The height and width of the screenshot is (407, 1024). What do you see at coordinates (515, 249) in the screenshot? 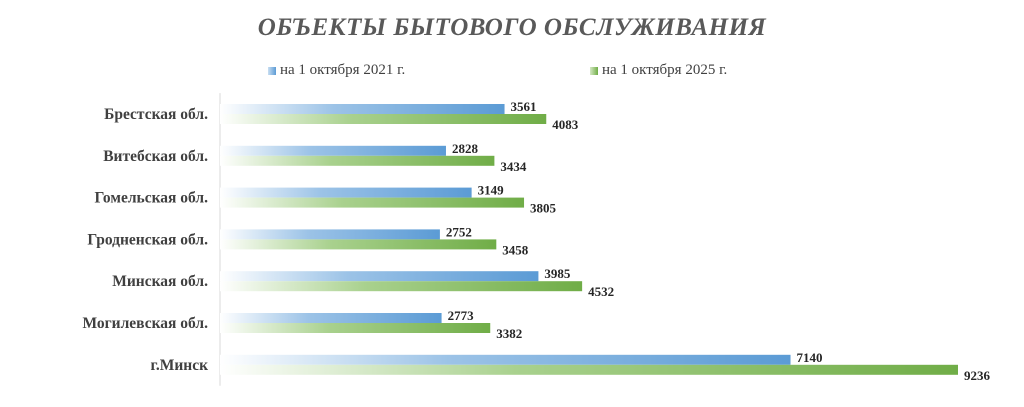
I see `data-label: 3458` at bounding box center [515, 249].